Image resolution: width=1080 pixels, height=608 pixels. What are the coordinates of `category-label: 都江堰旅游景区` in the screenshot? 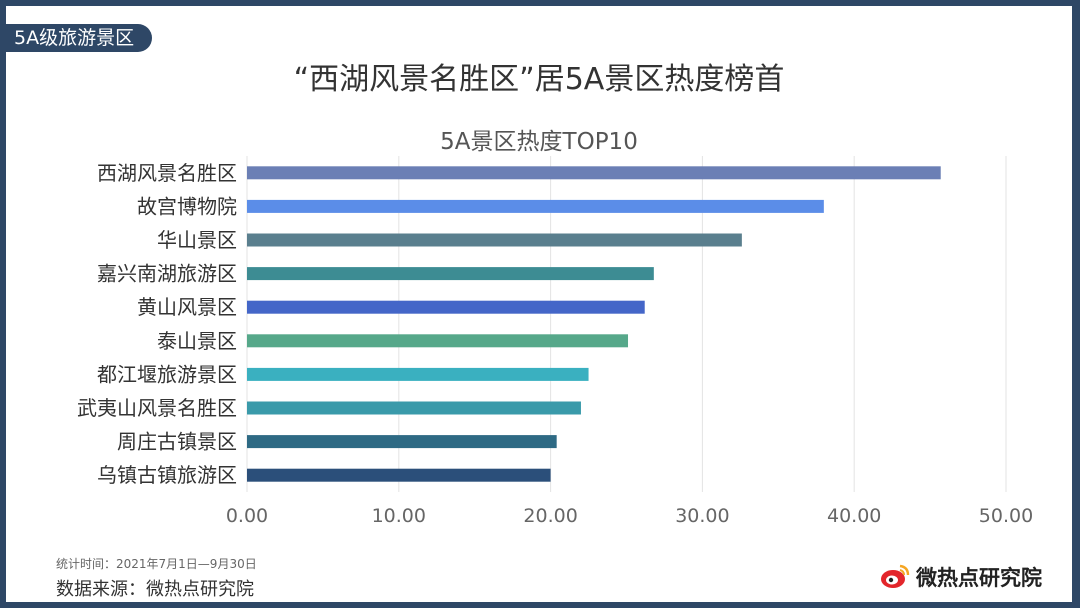 It's located at (167, 374).